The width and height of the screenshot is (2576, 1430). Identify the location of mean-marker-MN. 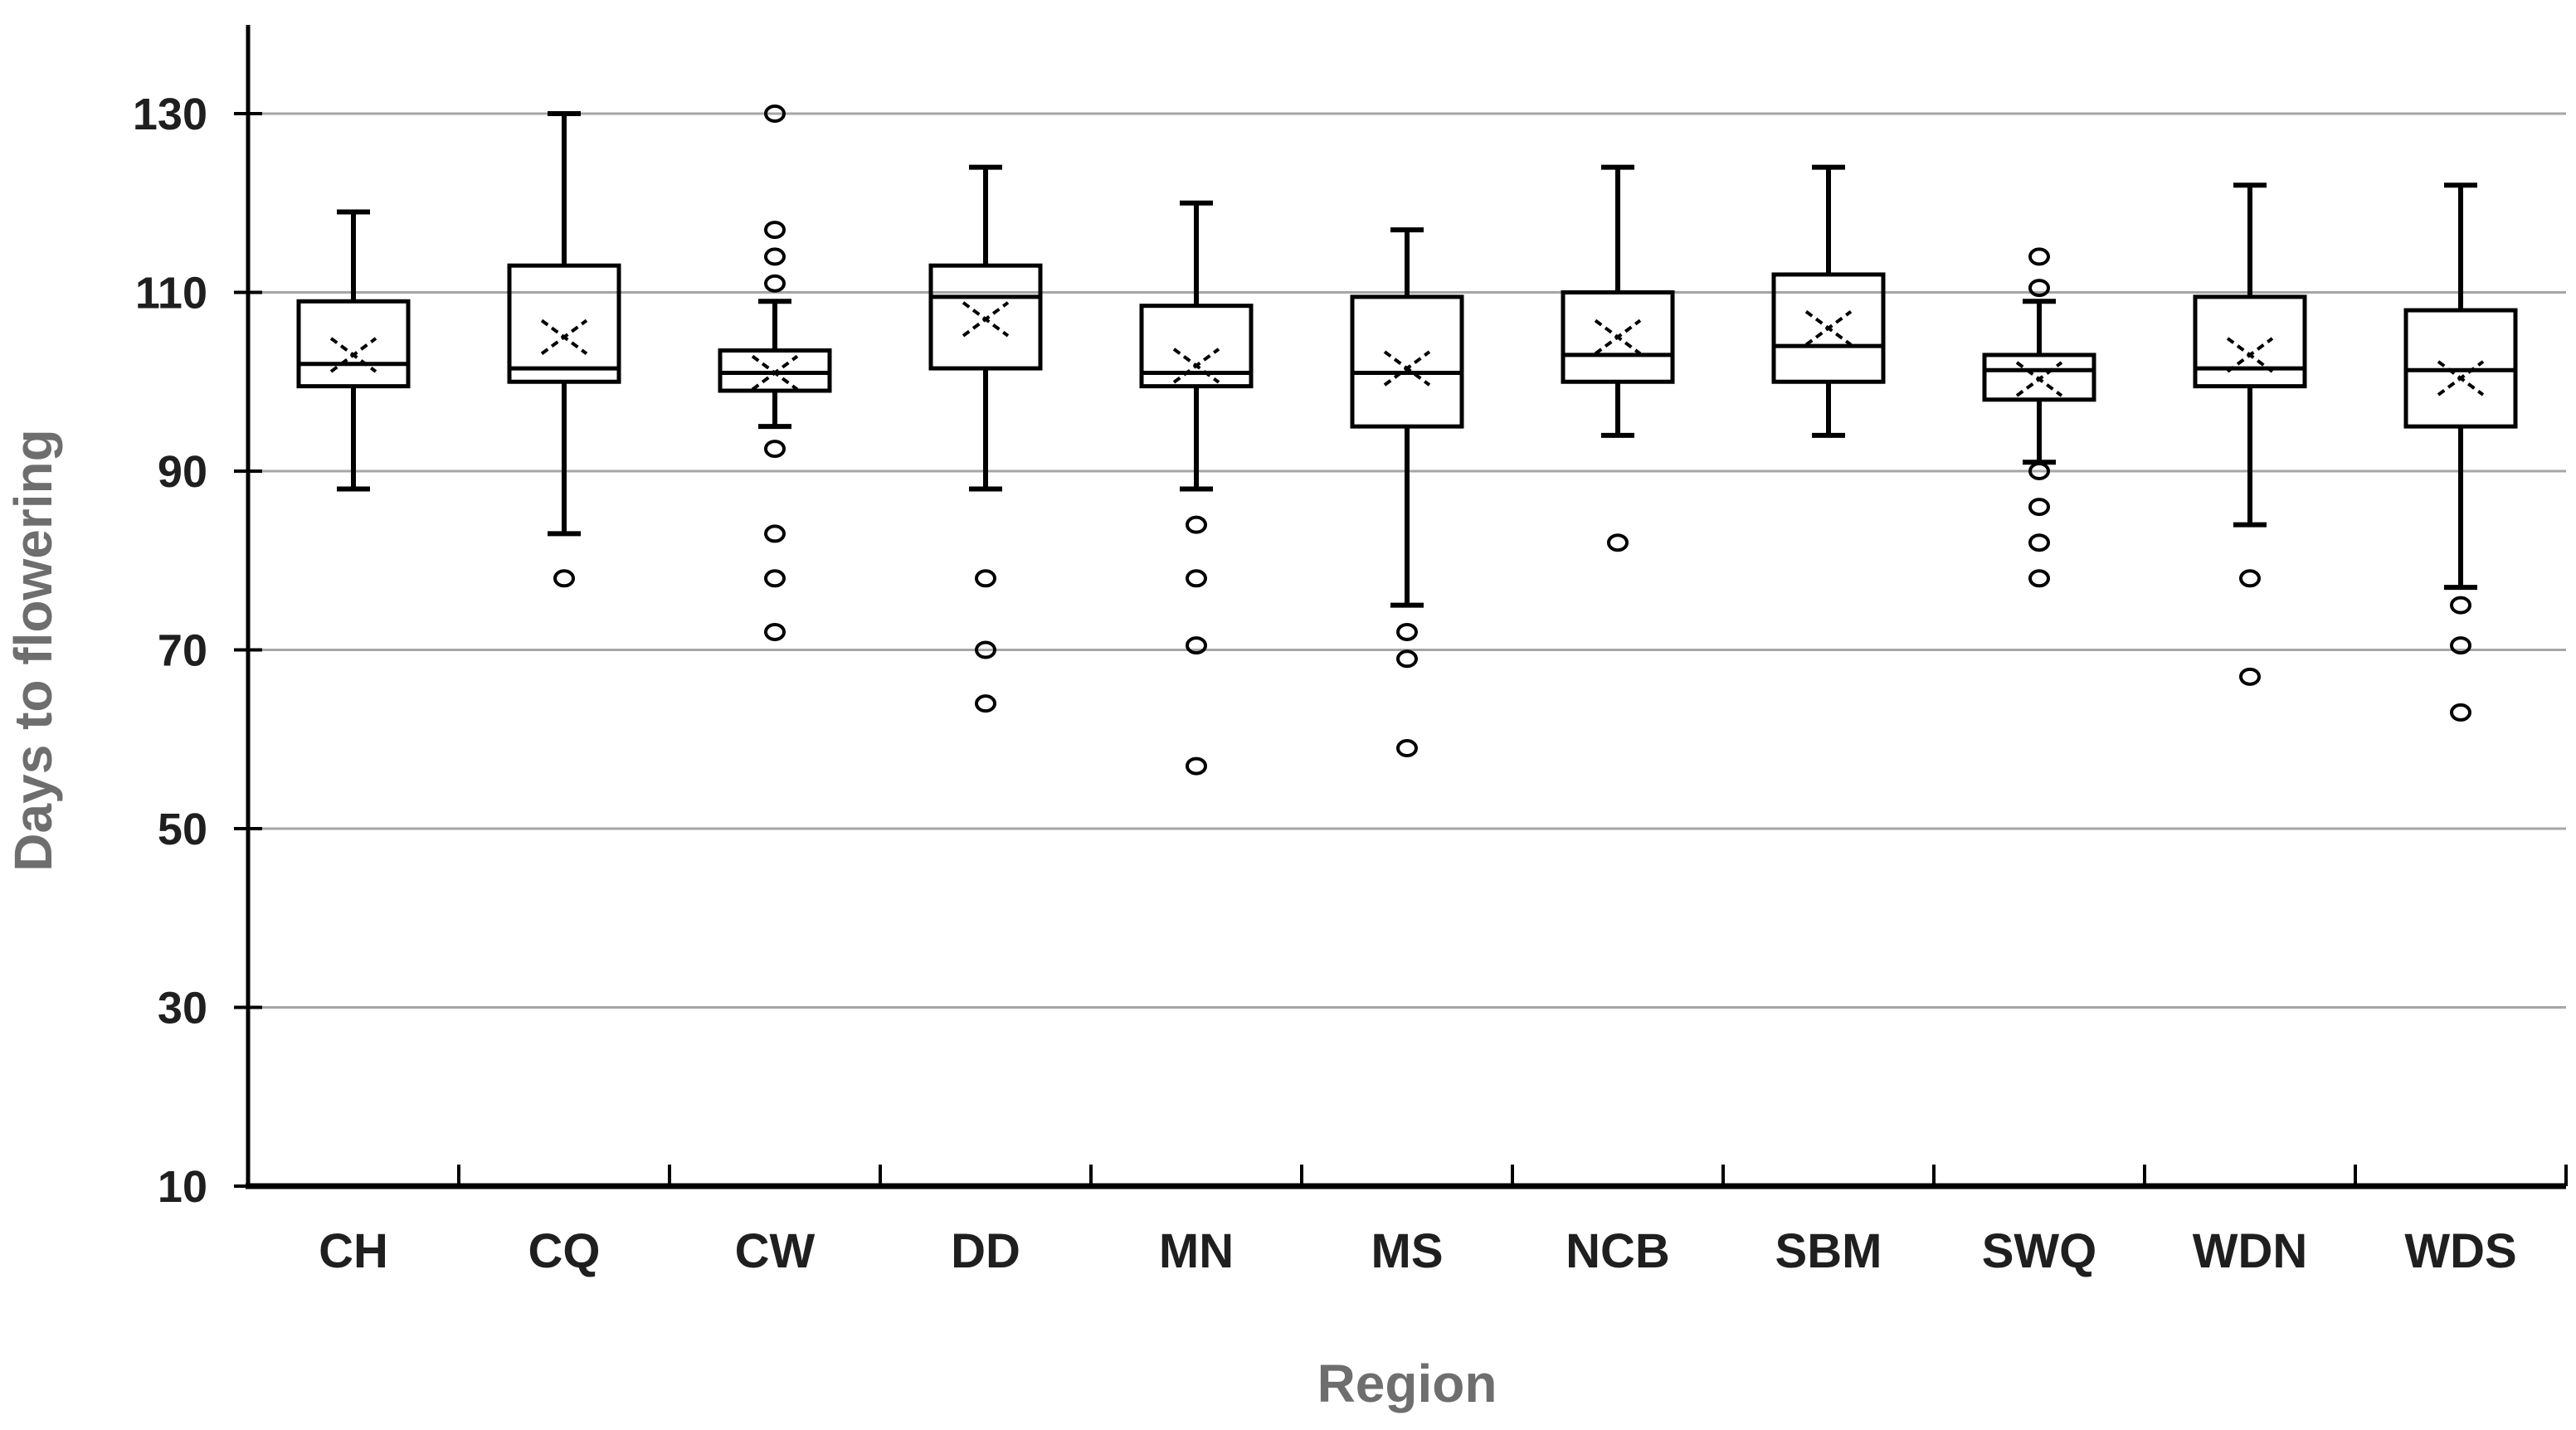
(1196, 366).